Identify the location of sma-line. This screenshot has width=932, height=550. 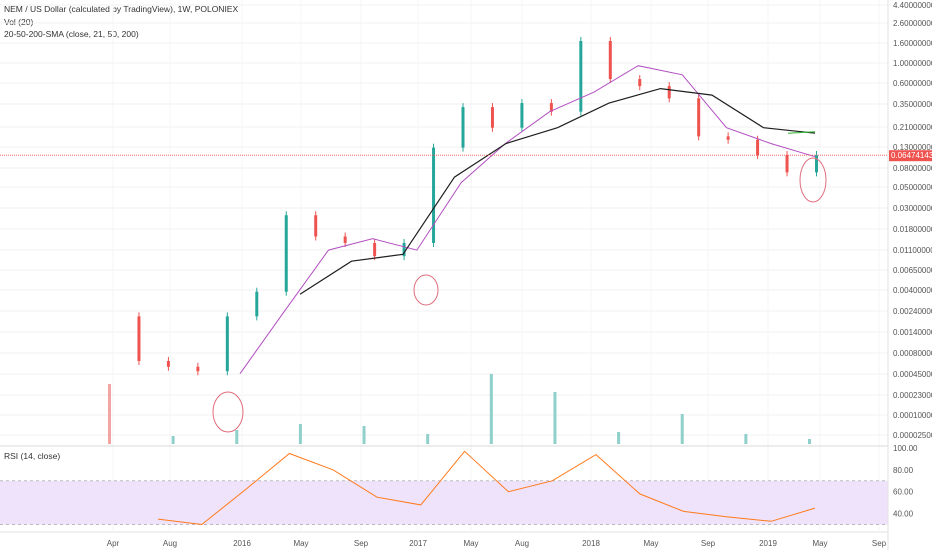
(801, 132).